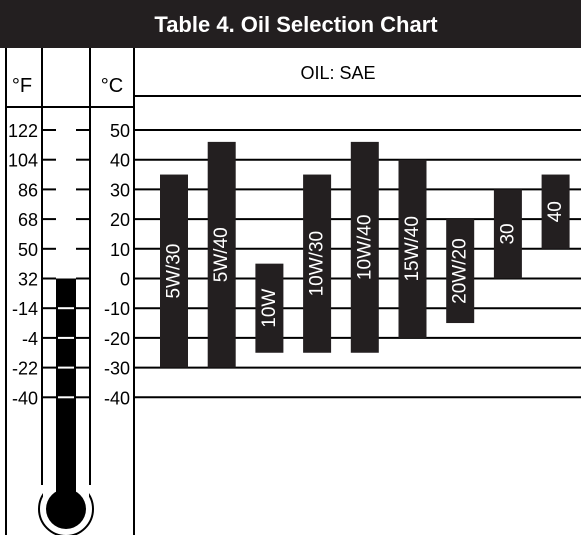 The image size is (581, 535). What do you see at coordinates (117, 264) in the screenshot?
I see `celsius-tick-labels: 50 40 30 20 10 0 -10 -20 -30 -40` at bounding box center [117, 264].